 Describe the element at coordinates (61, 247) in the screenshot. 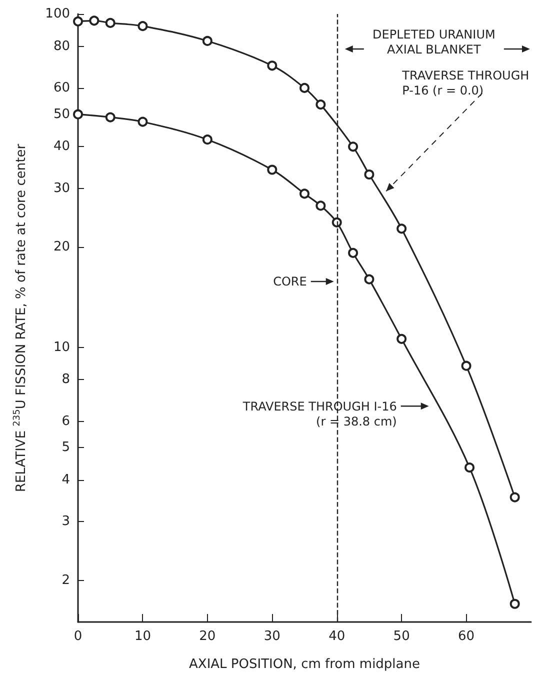

I see `y-tick-label: 20` at that location.